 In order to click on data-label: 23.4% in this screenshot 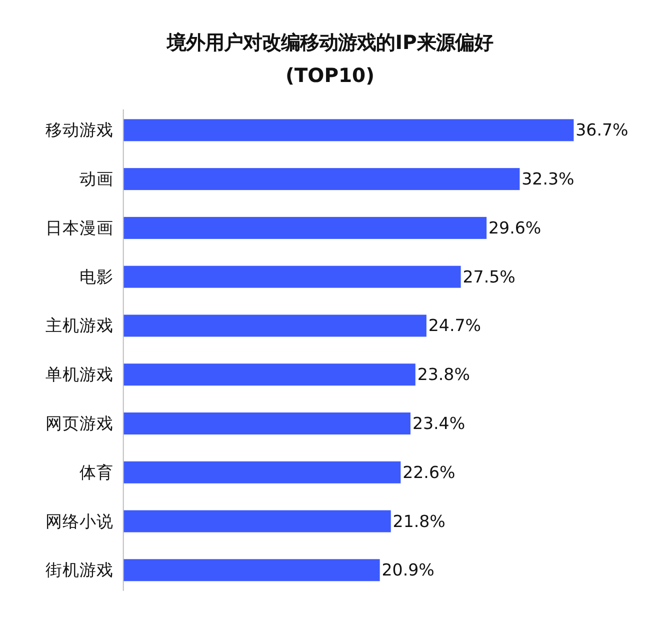, I will do `click(439, 423)`.